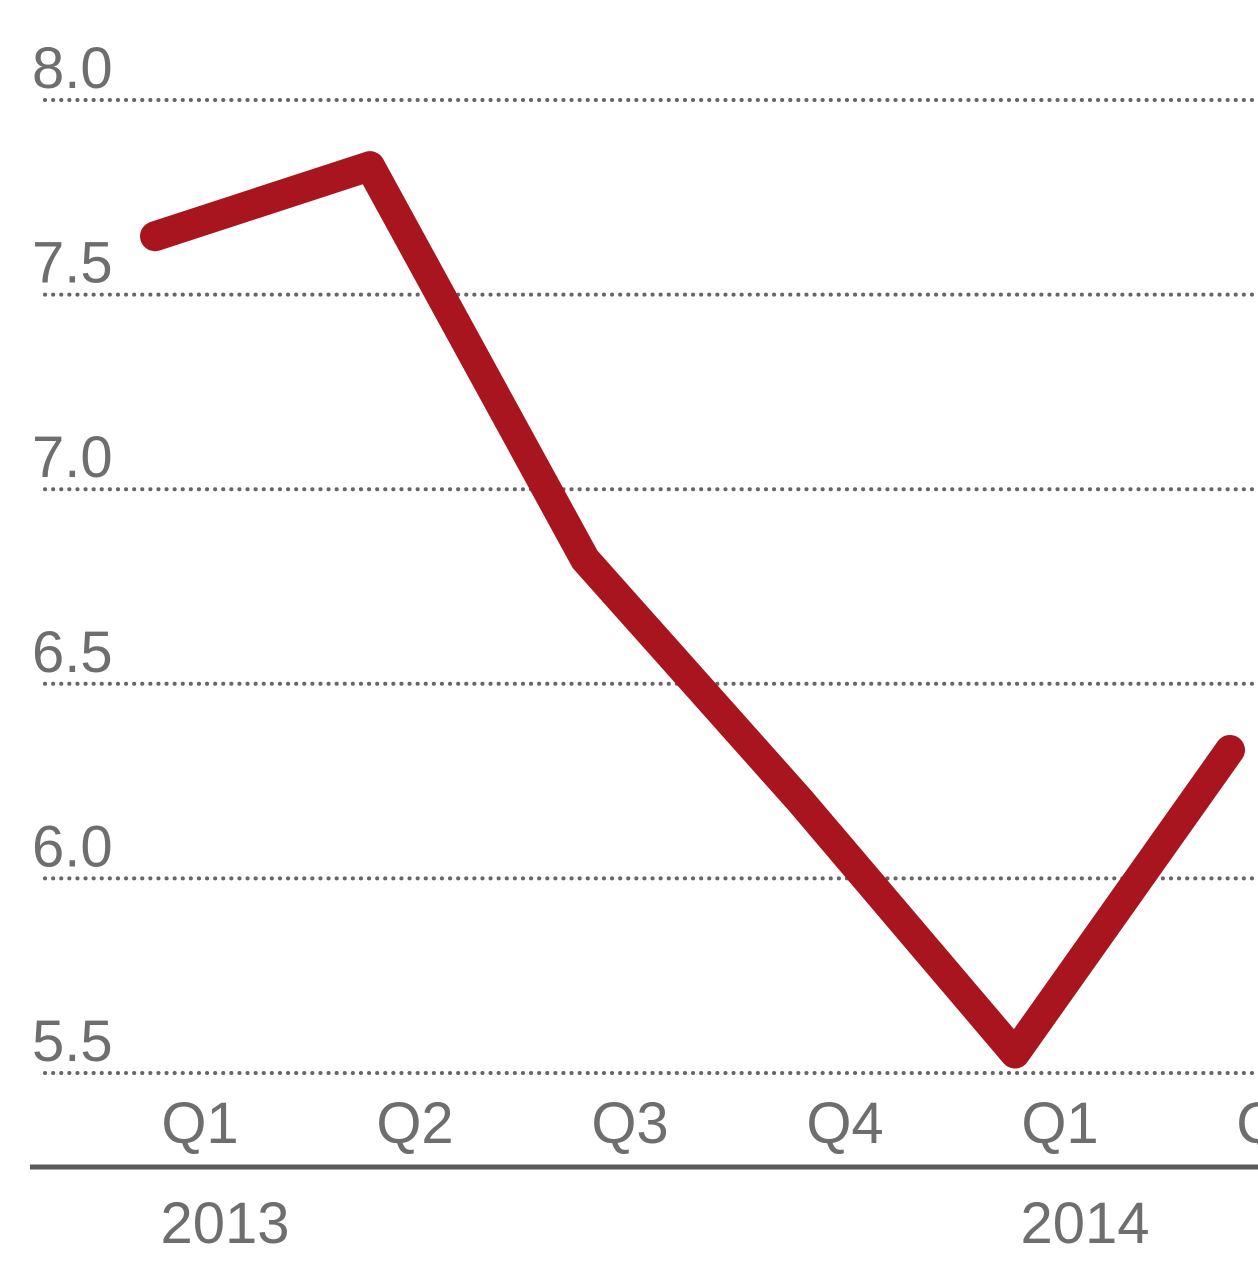 This screenshot has height=1272, width=1258. I want to click on year-label: 2013, so click(224, 1223).